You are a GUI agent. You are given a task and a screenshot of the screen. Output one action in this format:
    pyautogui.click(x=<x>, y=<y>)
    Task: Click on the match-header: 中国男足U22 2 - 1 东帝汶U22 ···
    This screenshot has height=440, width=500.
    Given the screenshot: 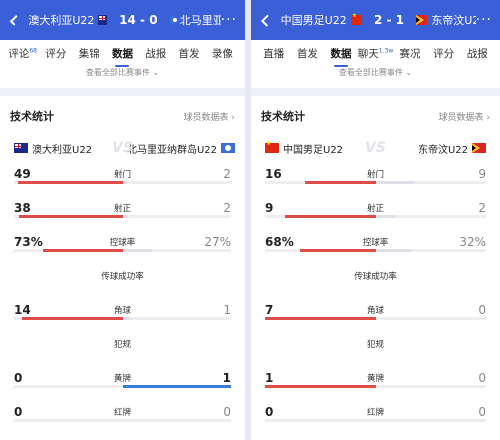 What is the action you would take?
    pyautogui.click(x=375, y=20)
    